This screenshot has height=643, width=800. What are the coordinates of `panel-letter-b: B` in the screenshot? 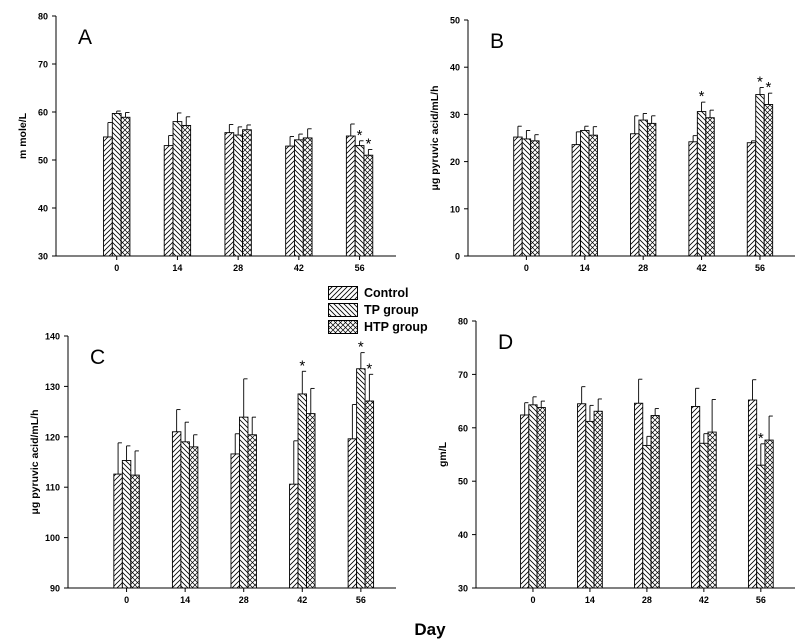 It's located at (497, 41).